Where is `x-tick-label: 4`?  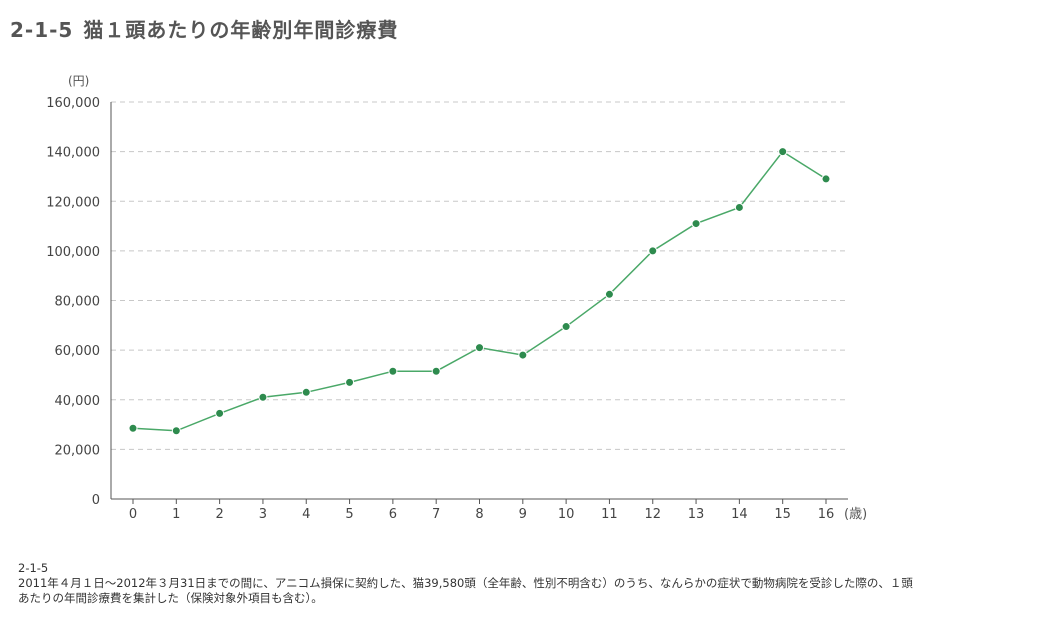
x-tick-label: 4 is located at coordinates (306, 514).